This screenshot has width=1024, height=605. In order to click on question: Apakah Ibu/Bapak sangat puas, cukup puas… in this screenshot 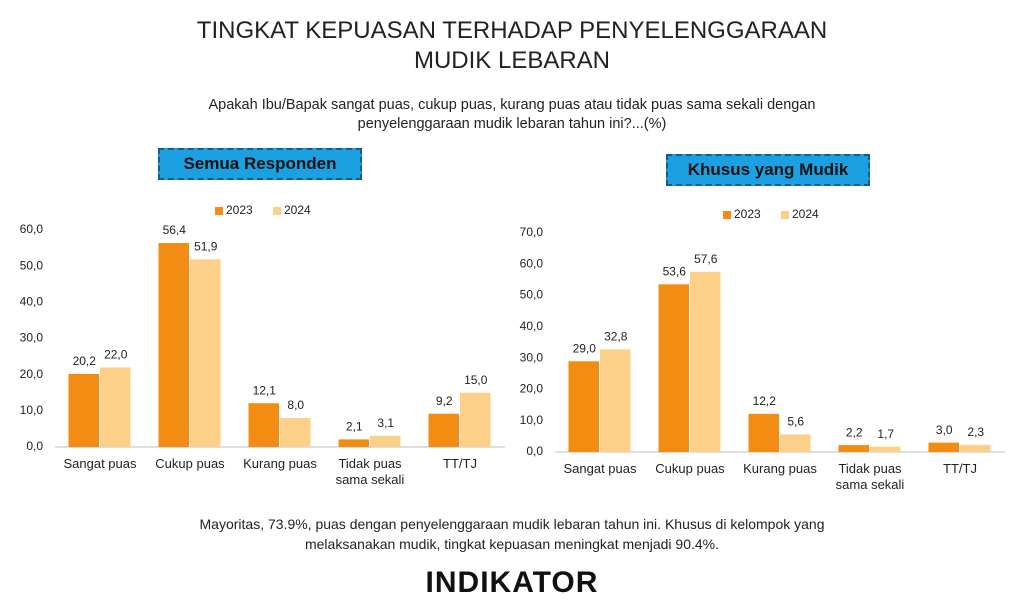, I will do `click(512, 114)`.